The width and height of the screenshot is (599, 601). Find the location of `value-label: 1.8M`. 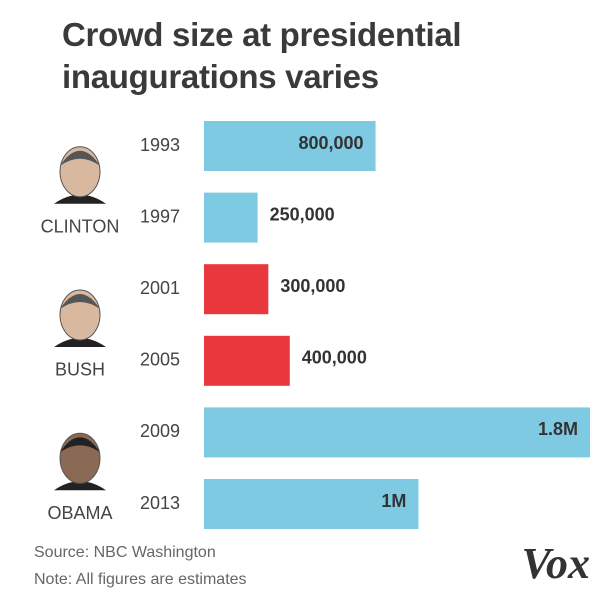

value-label: 1.8M is located at coordinates (558, 429).